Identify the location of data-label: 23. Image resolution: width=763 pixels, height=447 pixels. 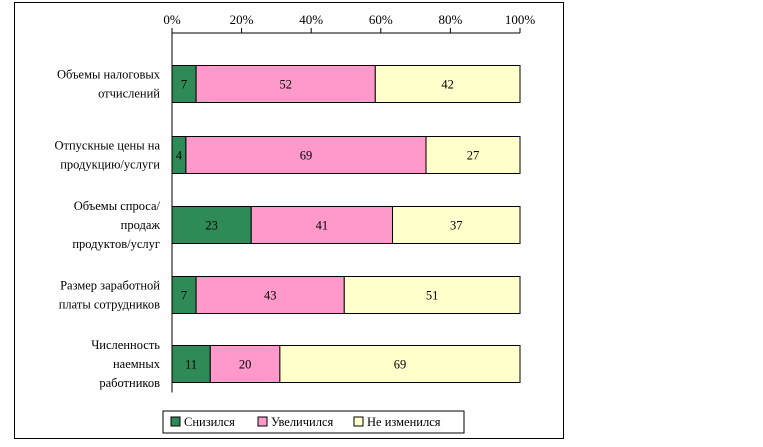
(211, 226).